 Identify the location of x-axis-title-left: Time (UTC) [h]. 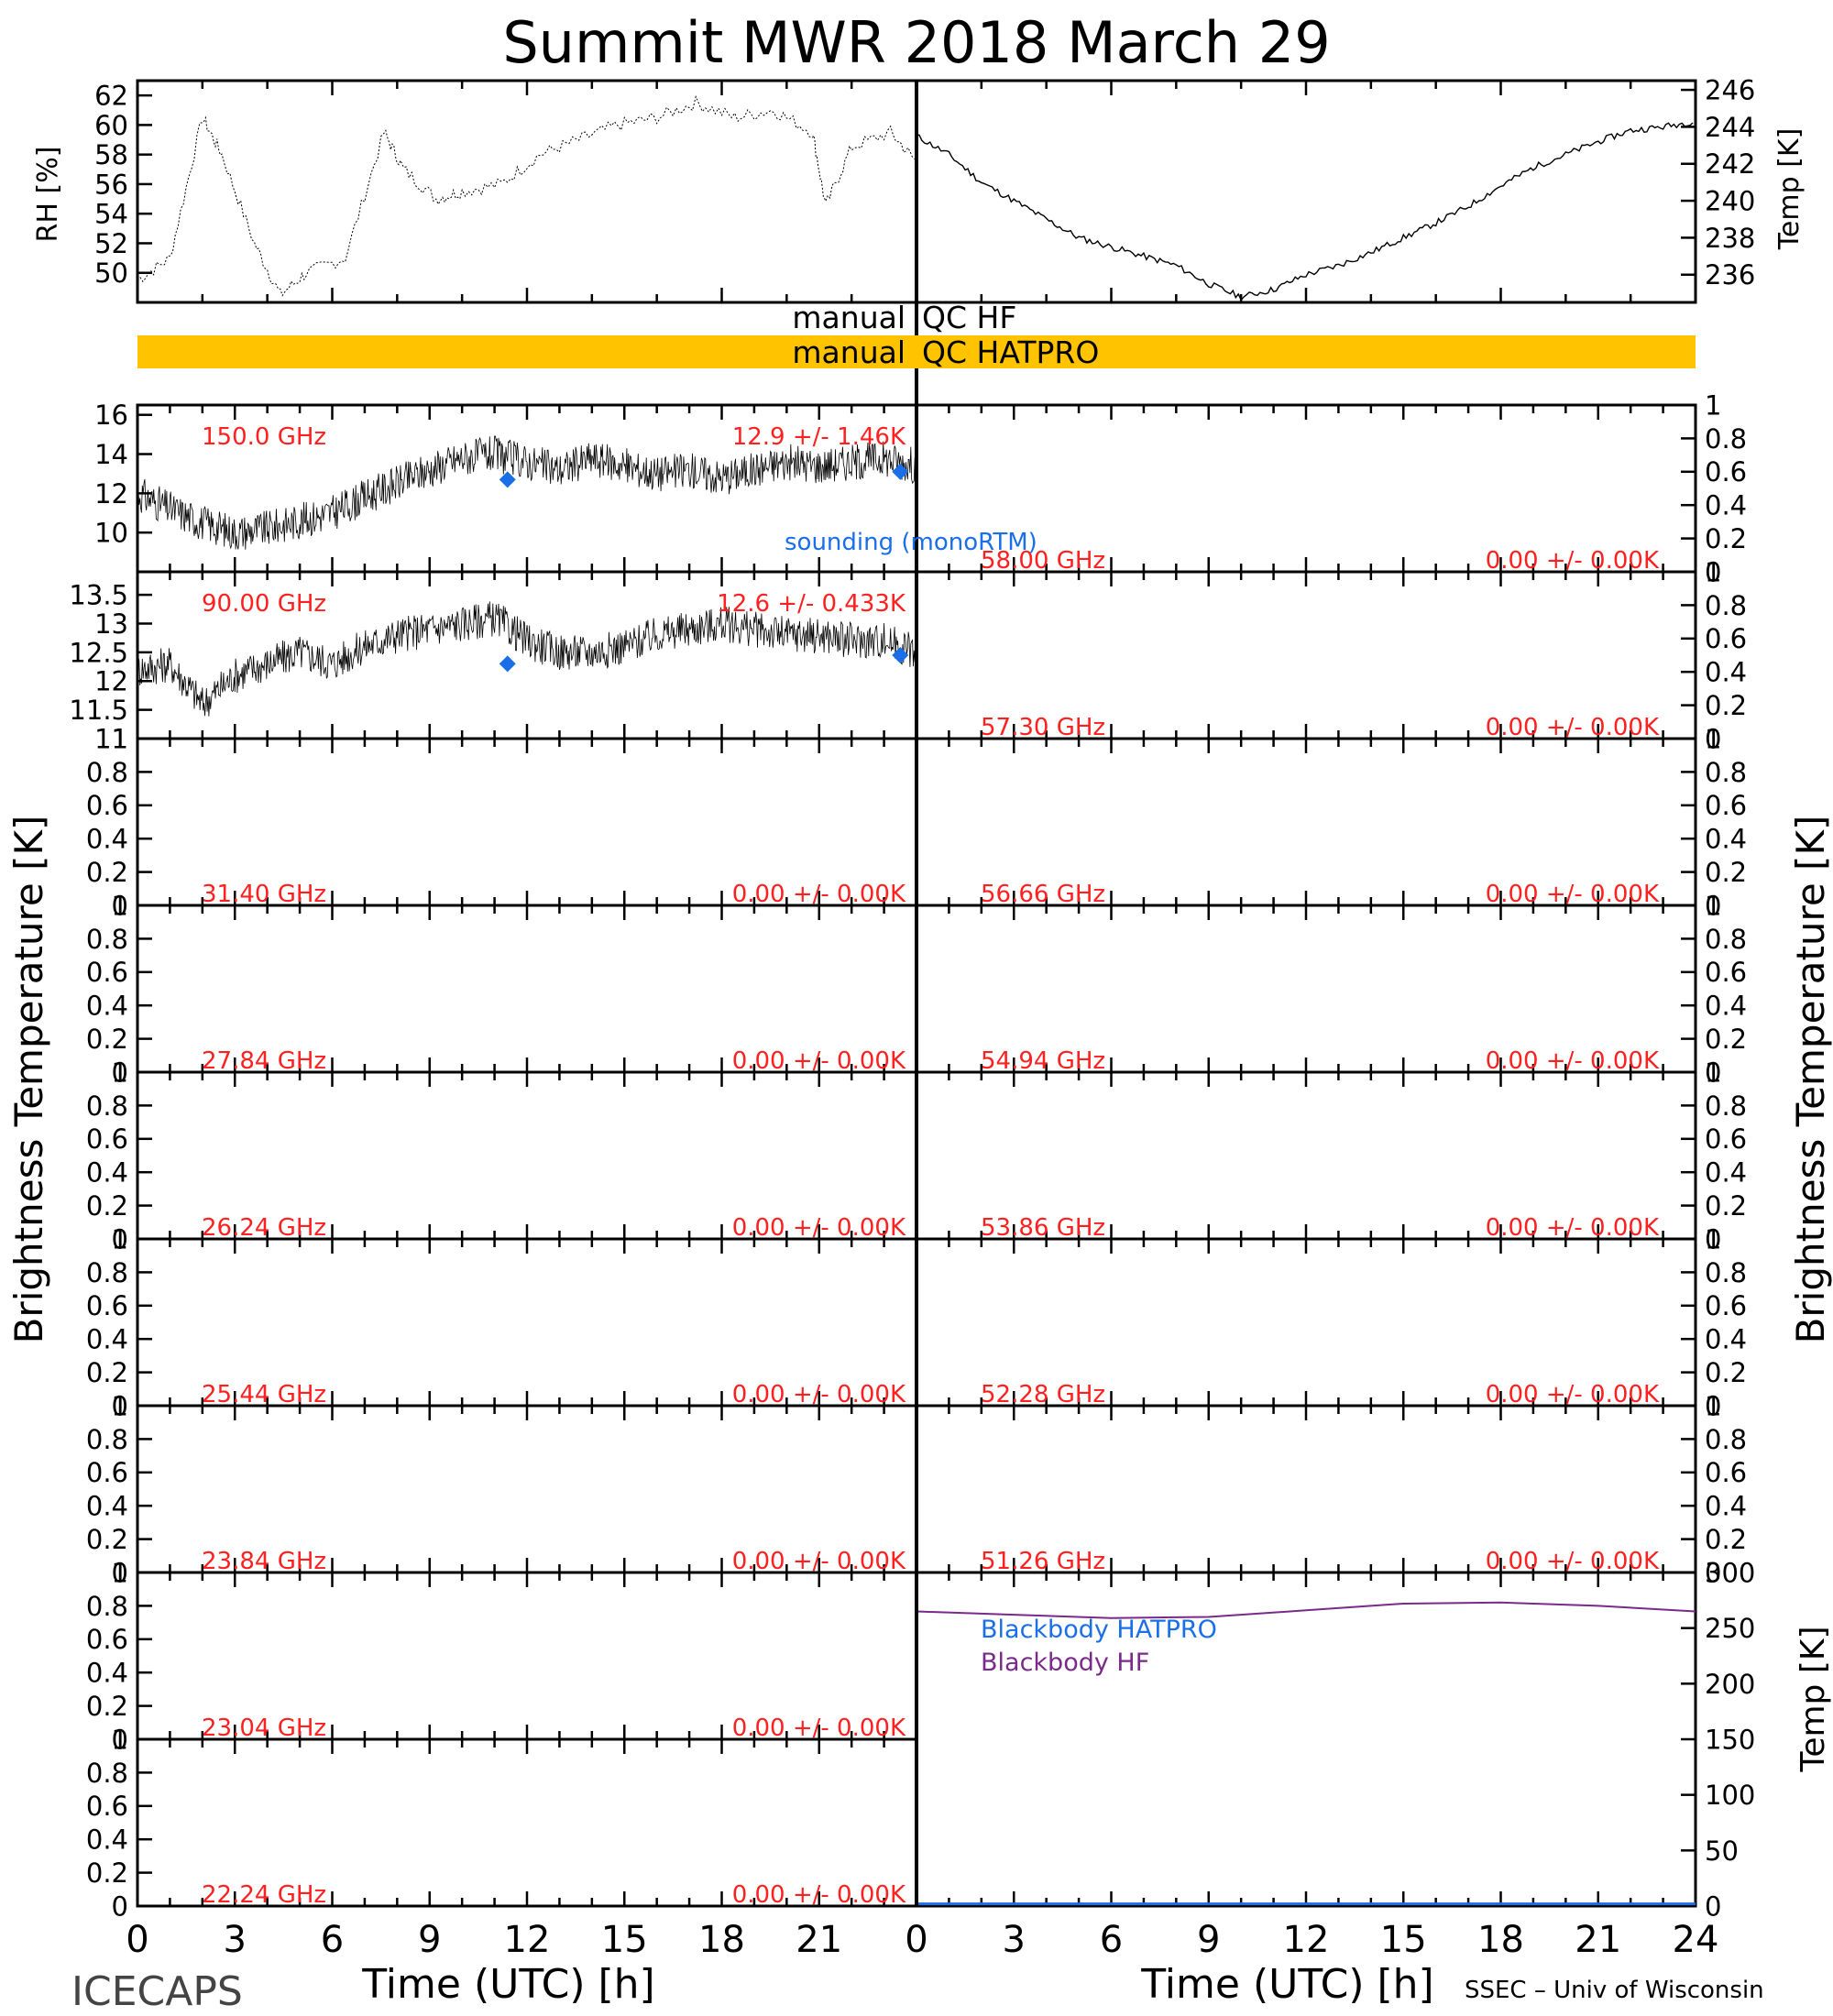
(507, 1984).